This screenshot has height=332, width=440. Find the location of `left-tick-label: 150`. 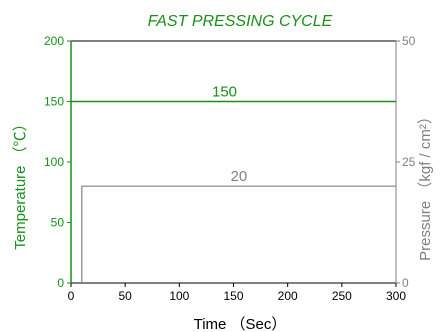

left-tick-label: 150 is located at coordinates (54, 102).